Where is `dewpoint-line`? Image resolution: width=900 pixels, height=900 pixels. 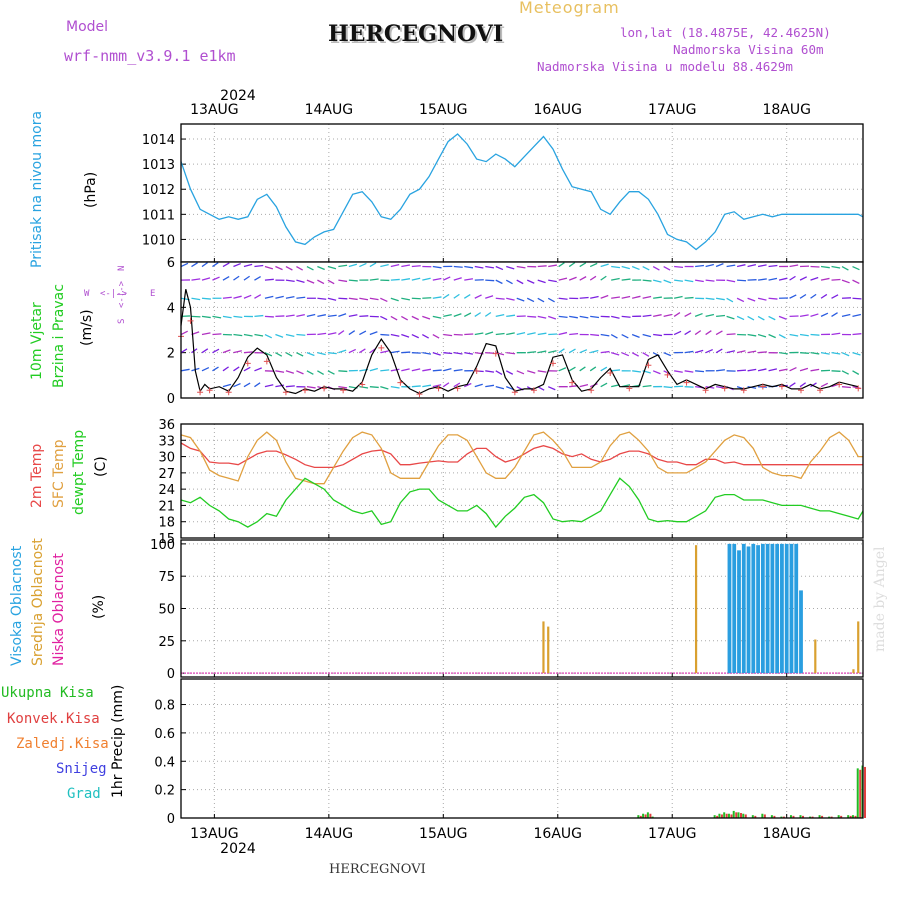 dewpoint-line is located at coordinates (522, 503).